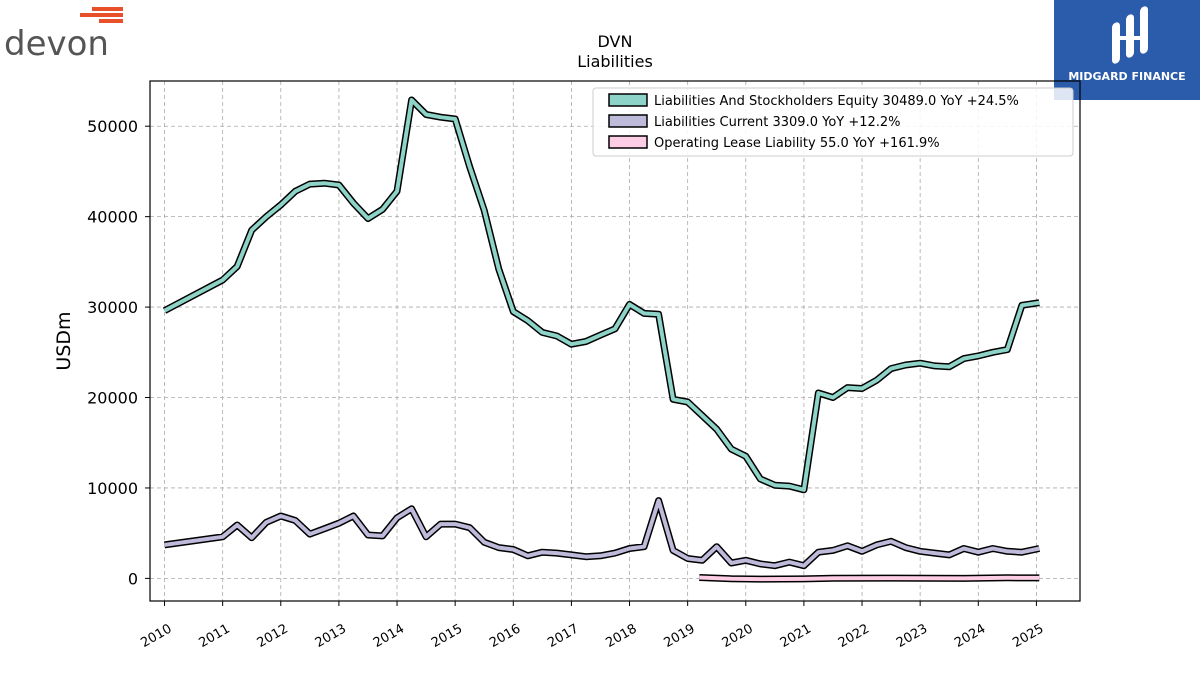 Image resolution: width=1200 pixels, height=675 pixels. Describe the element at coordinates (64, 340) in the screenshot. I see `y-axis-label: USDm` at that location.